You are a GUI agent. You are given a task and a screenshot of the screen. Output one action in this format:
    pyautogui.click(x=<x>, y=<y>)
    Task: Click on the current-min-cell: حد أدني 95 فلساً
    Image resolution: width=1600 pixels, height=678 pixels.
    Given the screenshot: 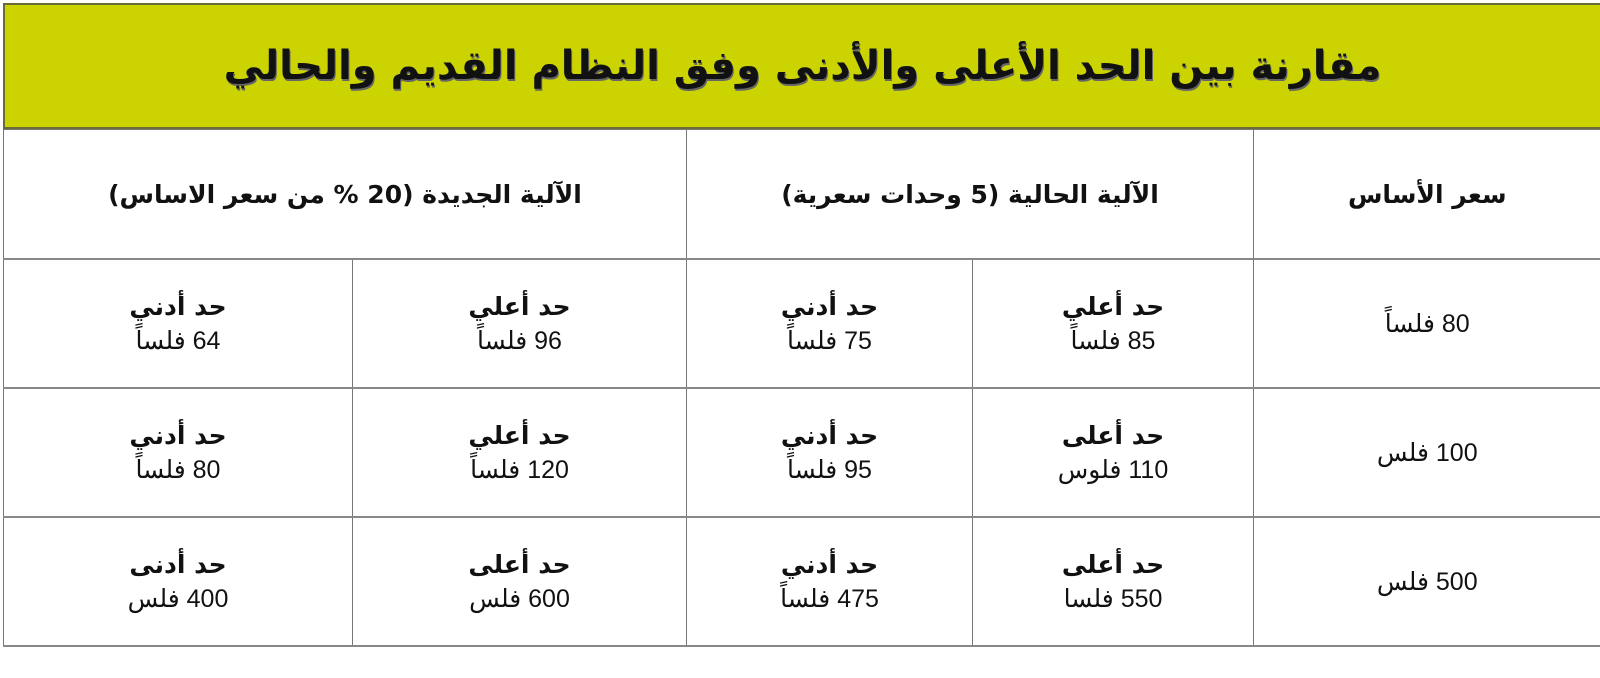 What is the action you would take?
    pyautogui.click(x=829, y=452)
    